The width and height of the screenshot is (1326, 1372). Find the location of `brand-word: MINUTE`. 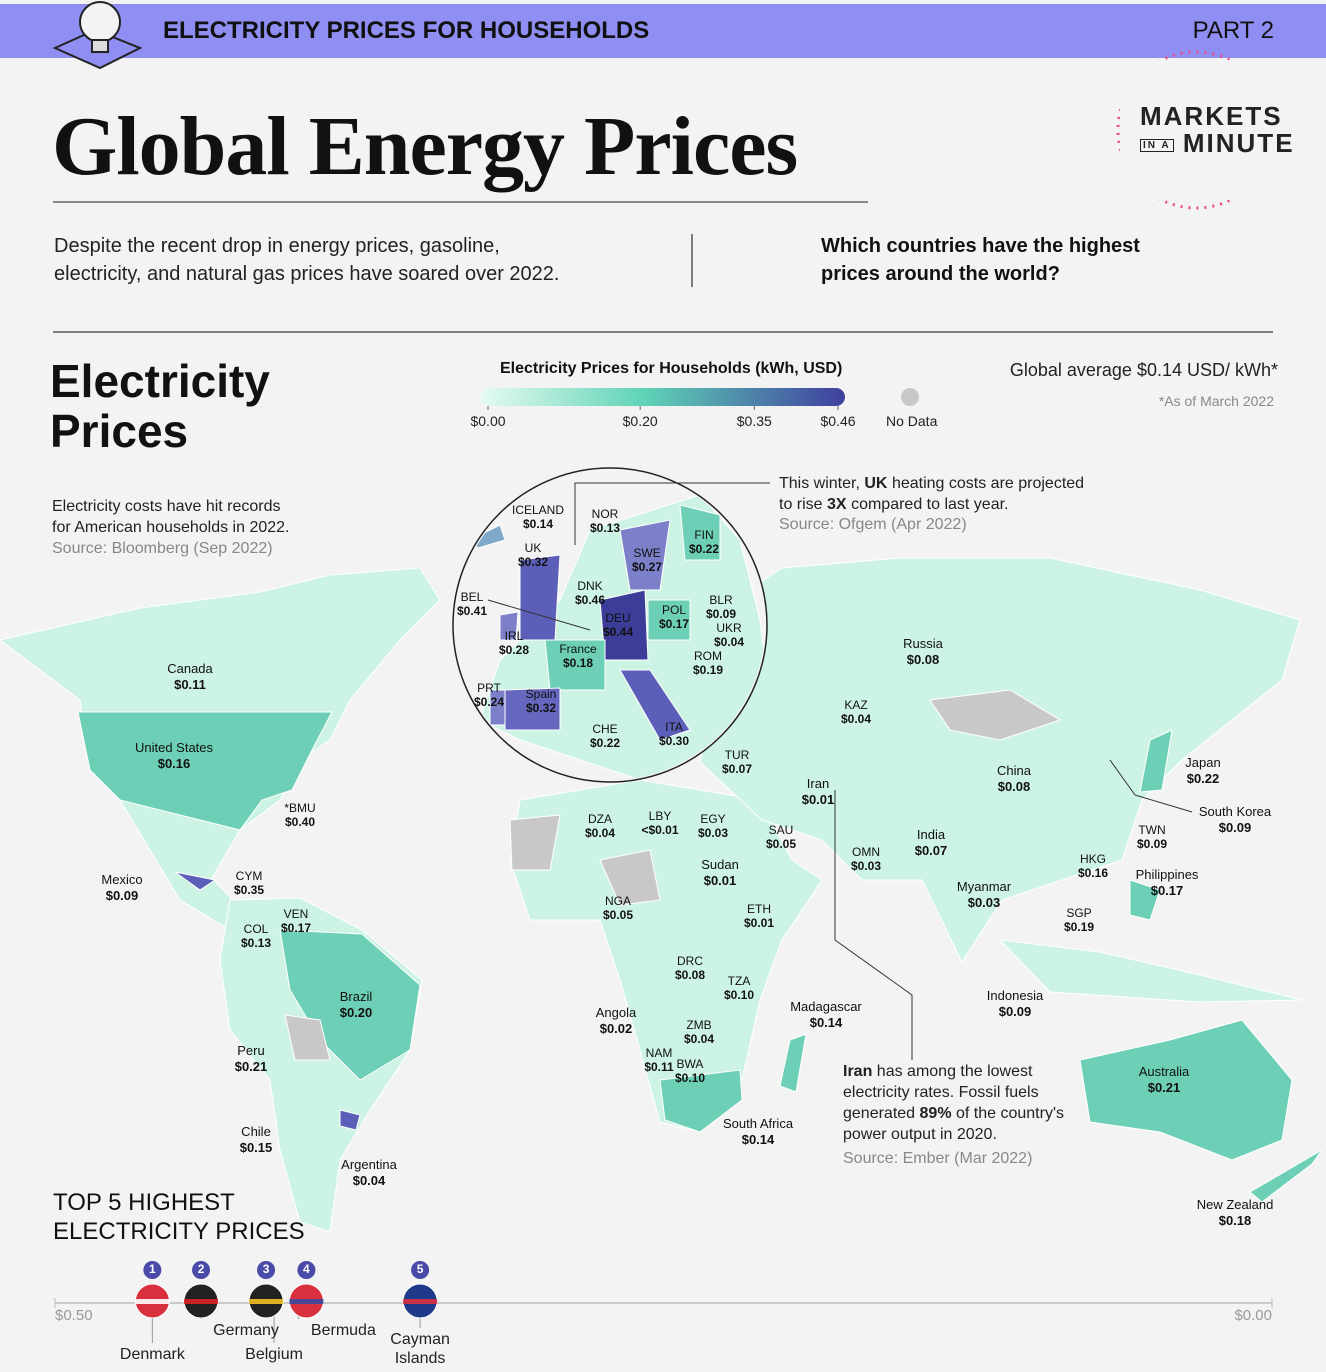

brand-word: MINUTE is located at coordinates (1238, 143).